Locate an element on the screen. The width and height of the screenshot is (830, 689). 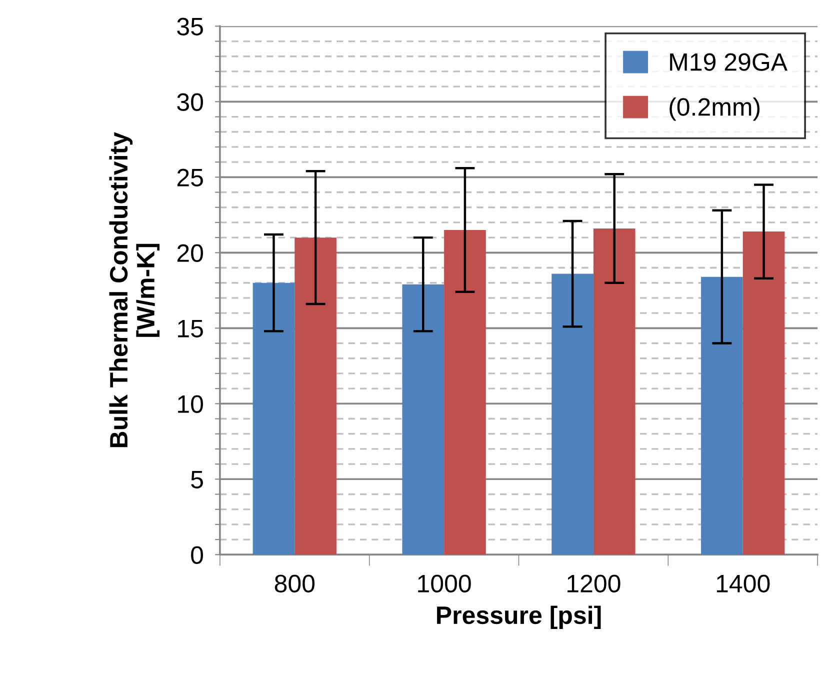
x-tick-label: 1200 is located at coordinates (594, 583).